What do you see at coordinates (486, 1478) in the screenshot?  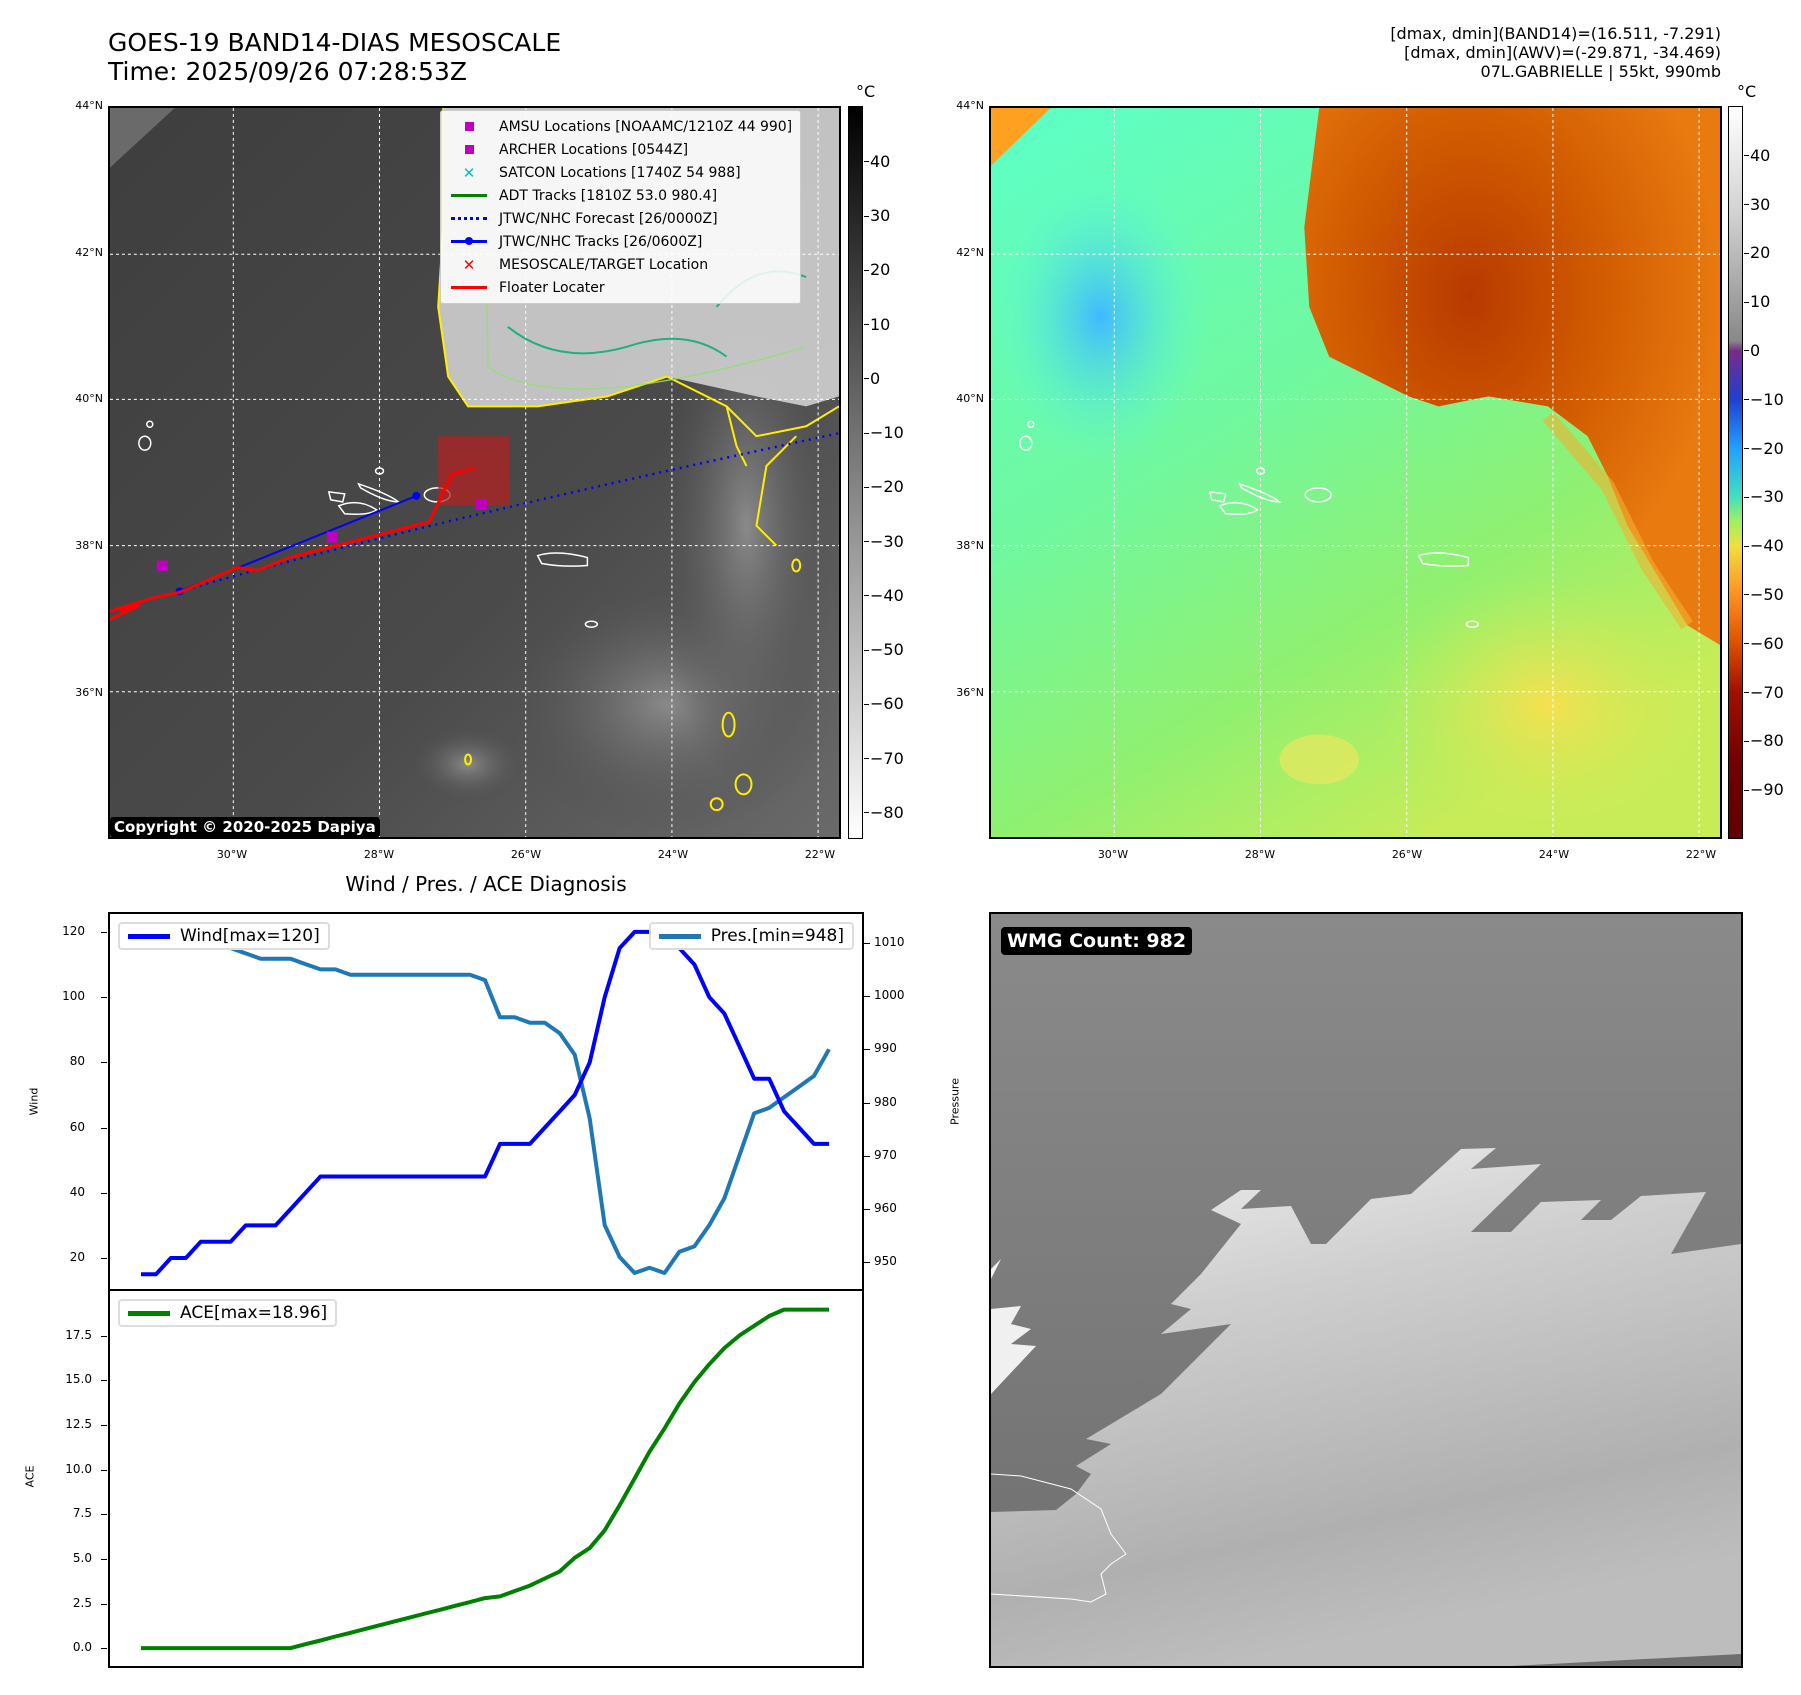 I see `ace-axes: ACE[max=18.96]` at bounding box center [486, 1478].